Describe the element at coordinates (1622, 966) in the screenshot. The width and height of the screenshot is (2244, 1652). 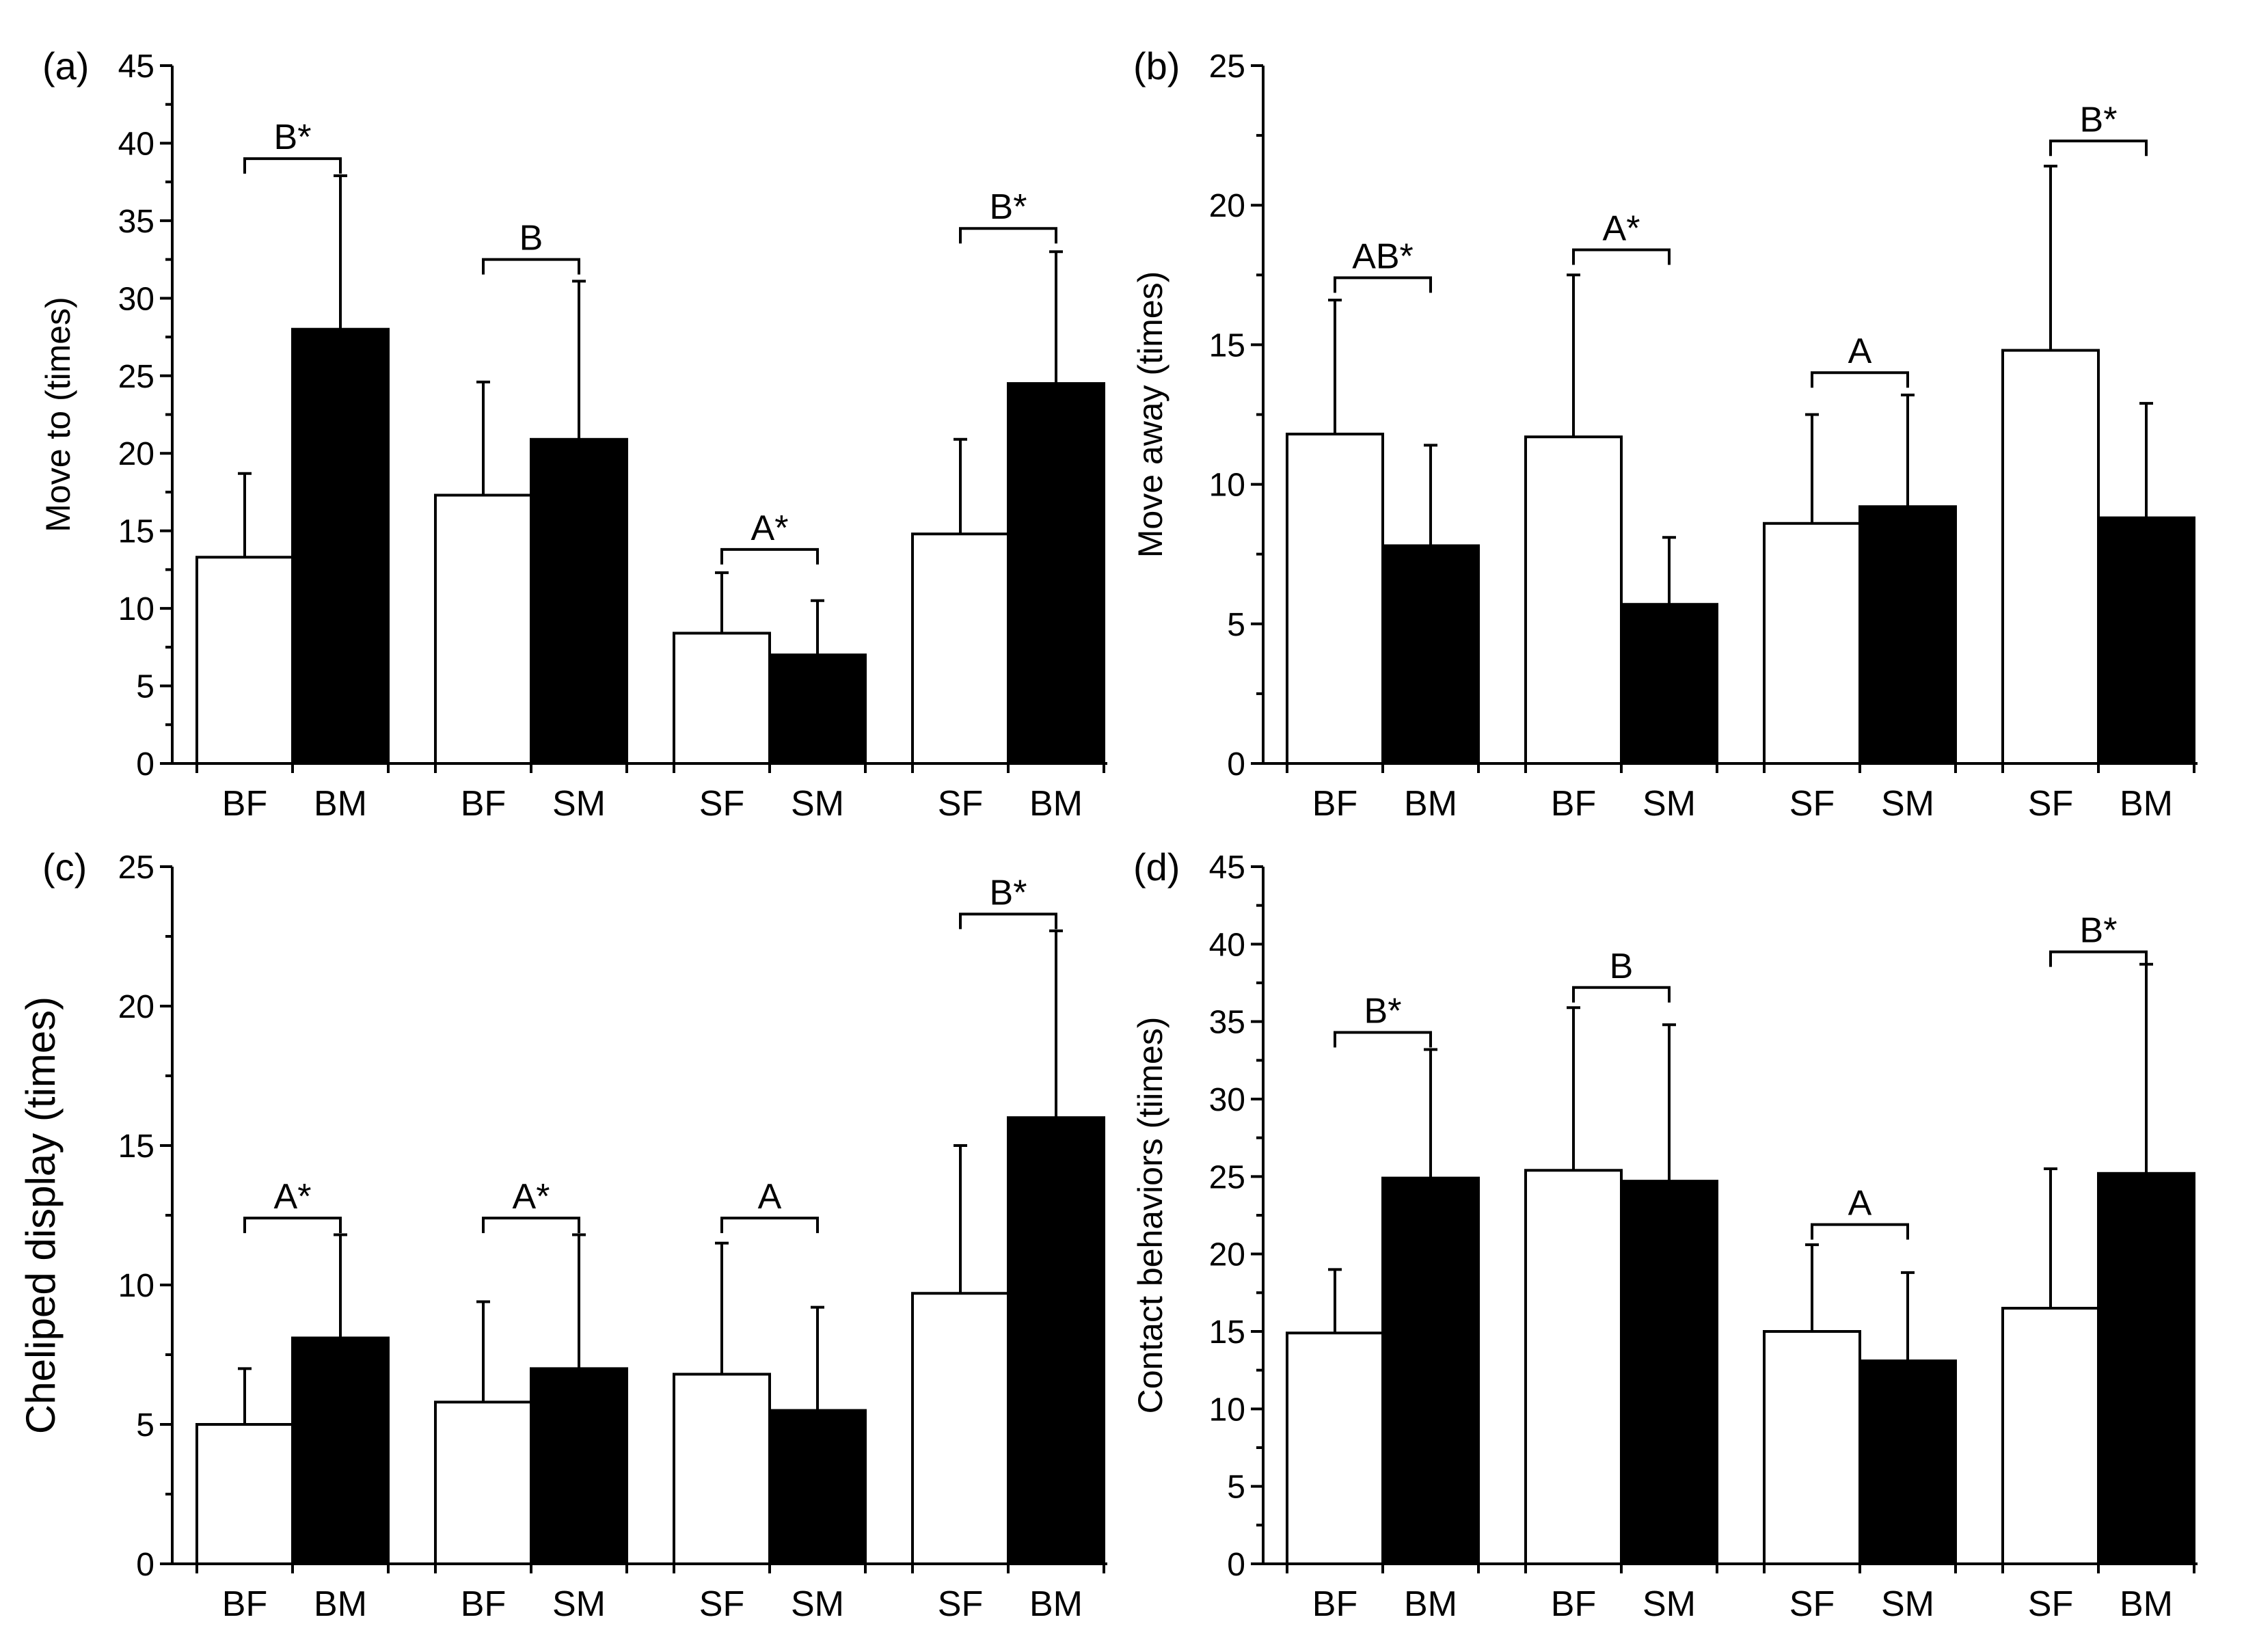
I see `significance-label: B` at that location.